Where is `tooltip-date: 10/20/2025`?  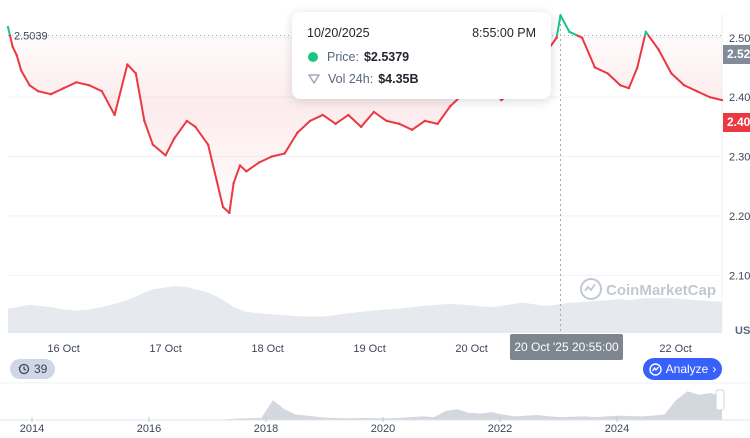
tooltip-date: 10/20/2025 is located at coordinates (338, 33).